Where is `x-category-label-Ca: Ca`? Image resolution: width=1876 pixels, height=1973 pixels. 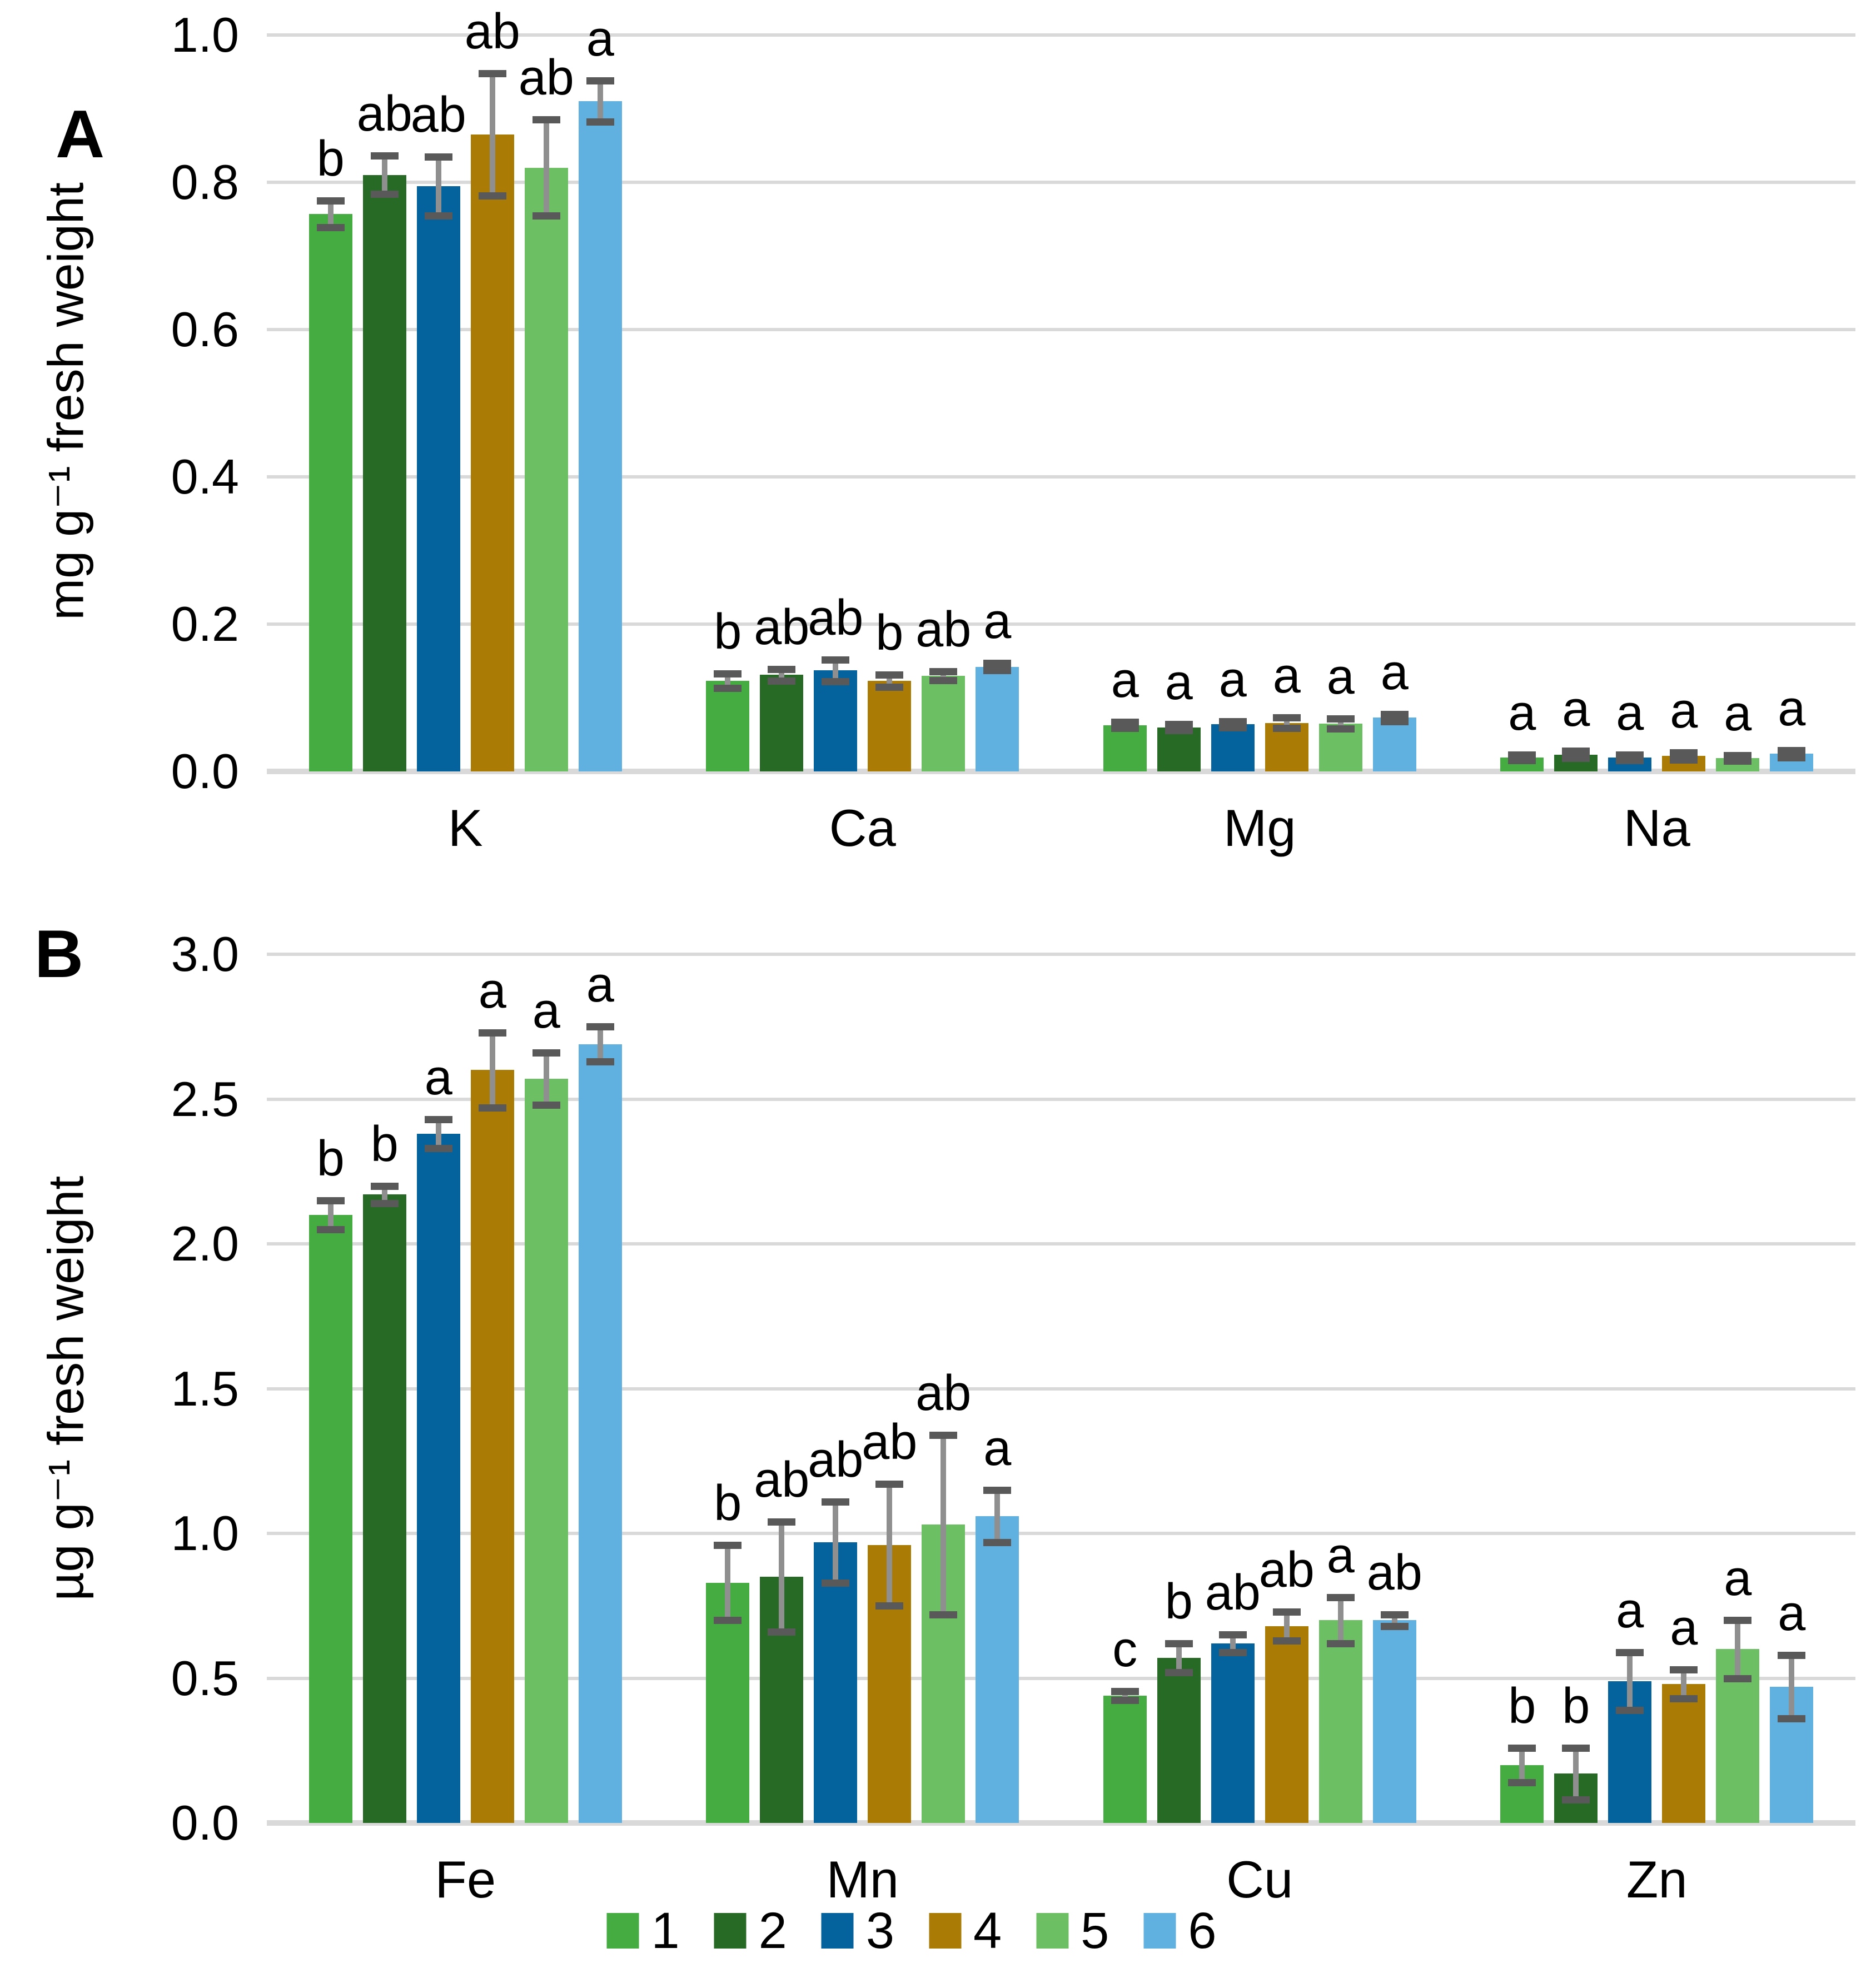 x-category-label-Ca: Ca is located at coordinates (862, 828).